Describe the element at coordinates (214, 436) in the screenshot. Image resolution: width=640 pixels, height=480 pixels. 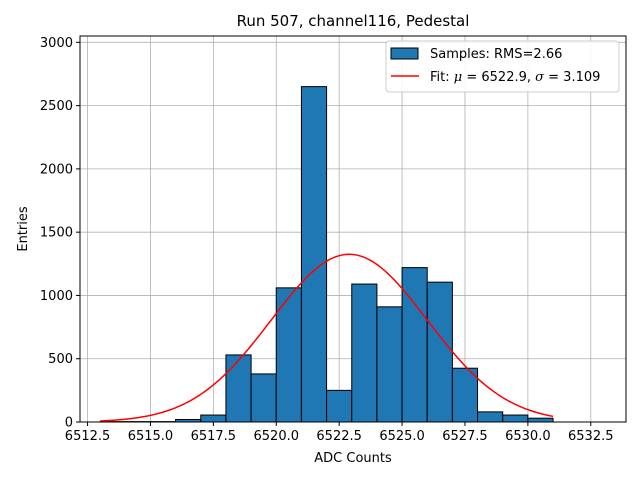
I see `x-tick-label-2: 6517.5` at that location.